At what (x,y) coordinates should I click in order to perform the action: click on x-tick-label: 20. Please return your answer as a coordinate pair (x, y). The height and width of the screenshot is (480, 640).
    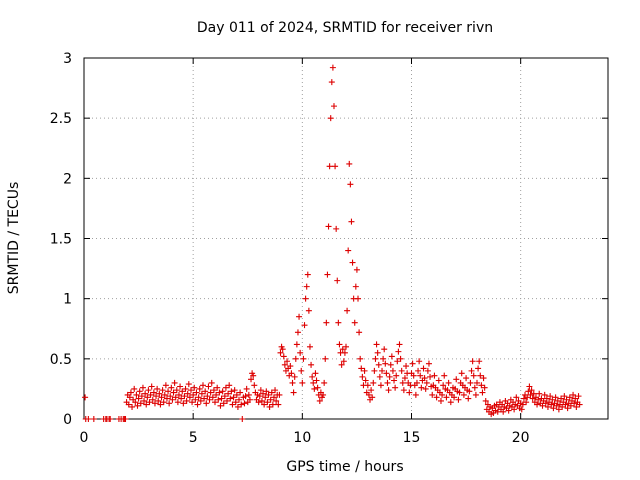
    Looking at the image, I should click on (521, 438).